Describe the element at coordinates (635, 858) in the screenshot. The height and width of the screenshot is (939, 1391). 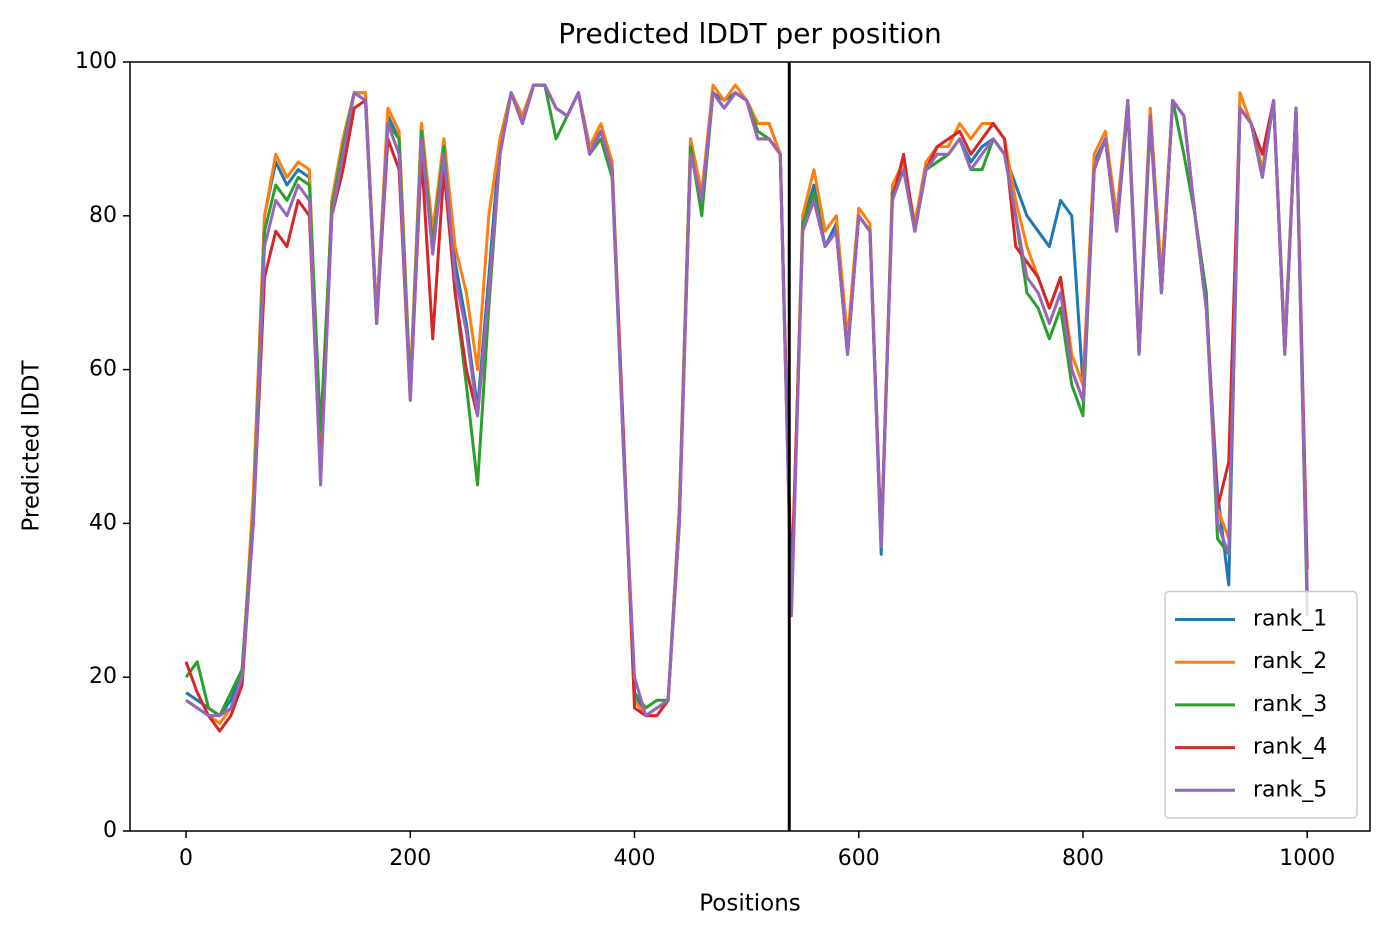
I see `x-tick-label: 400` at that location.